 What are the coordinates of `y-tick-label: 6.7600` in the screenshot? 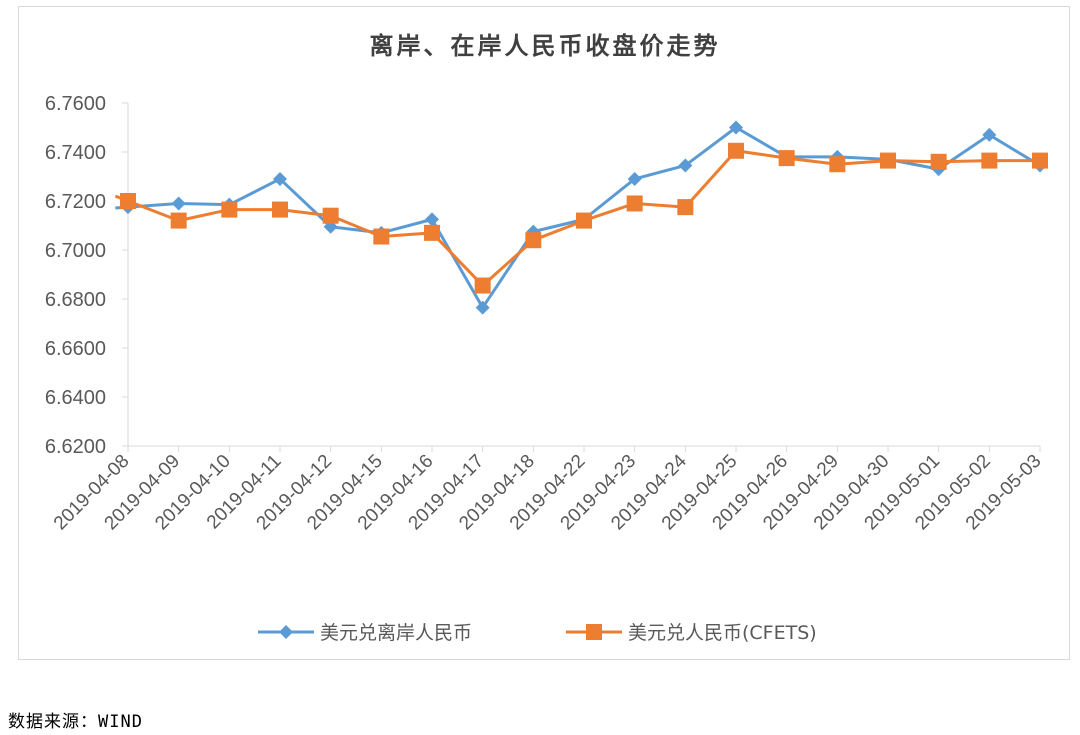 It's located at (75, 104).